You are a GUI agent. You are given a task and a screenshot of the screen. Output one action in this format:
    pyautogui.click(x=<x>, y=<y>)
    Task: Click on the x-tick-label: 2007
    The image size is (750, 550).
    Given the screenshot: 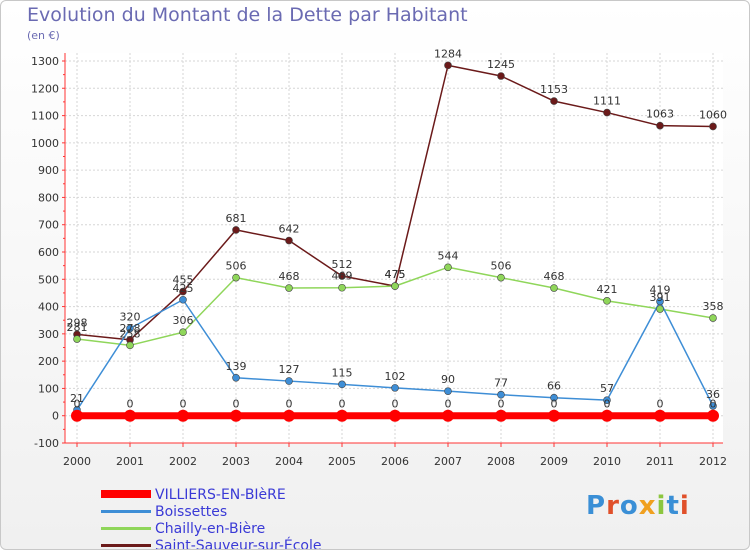 What is the action you would take?
    pyautogui.click(x=448, y=461)
    